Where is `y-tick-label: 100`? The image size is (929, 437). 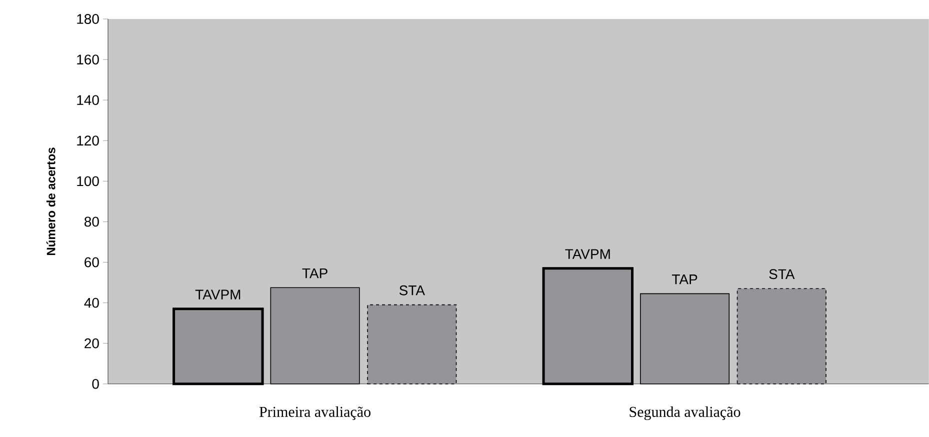
y-tick-label: 100 is located at coordinates (88, 181).